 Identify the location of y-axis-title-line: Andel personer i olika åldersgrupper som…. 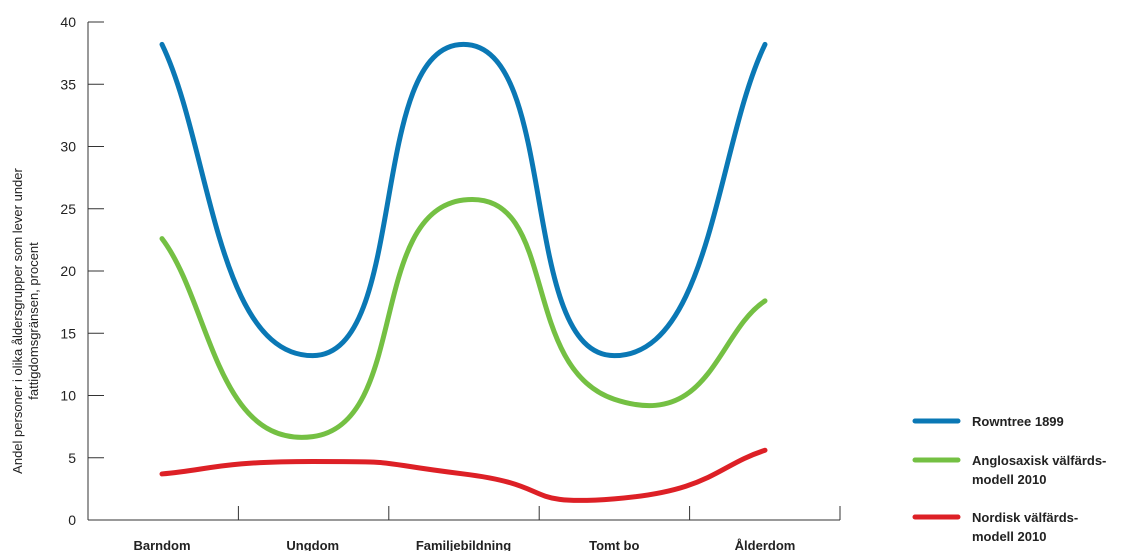
(17, 321).